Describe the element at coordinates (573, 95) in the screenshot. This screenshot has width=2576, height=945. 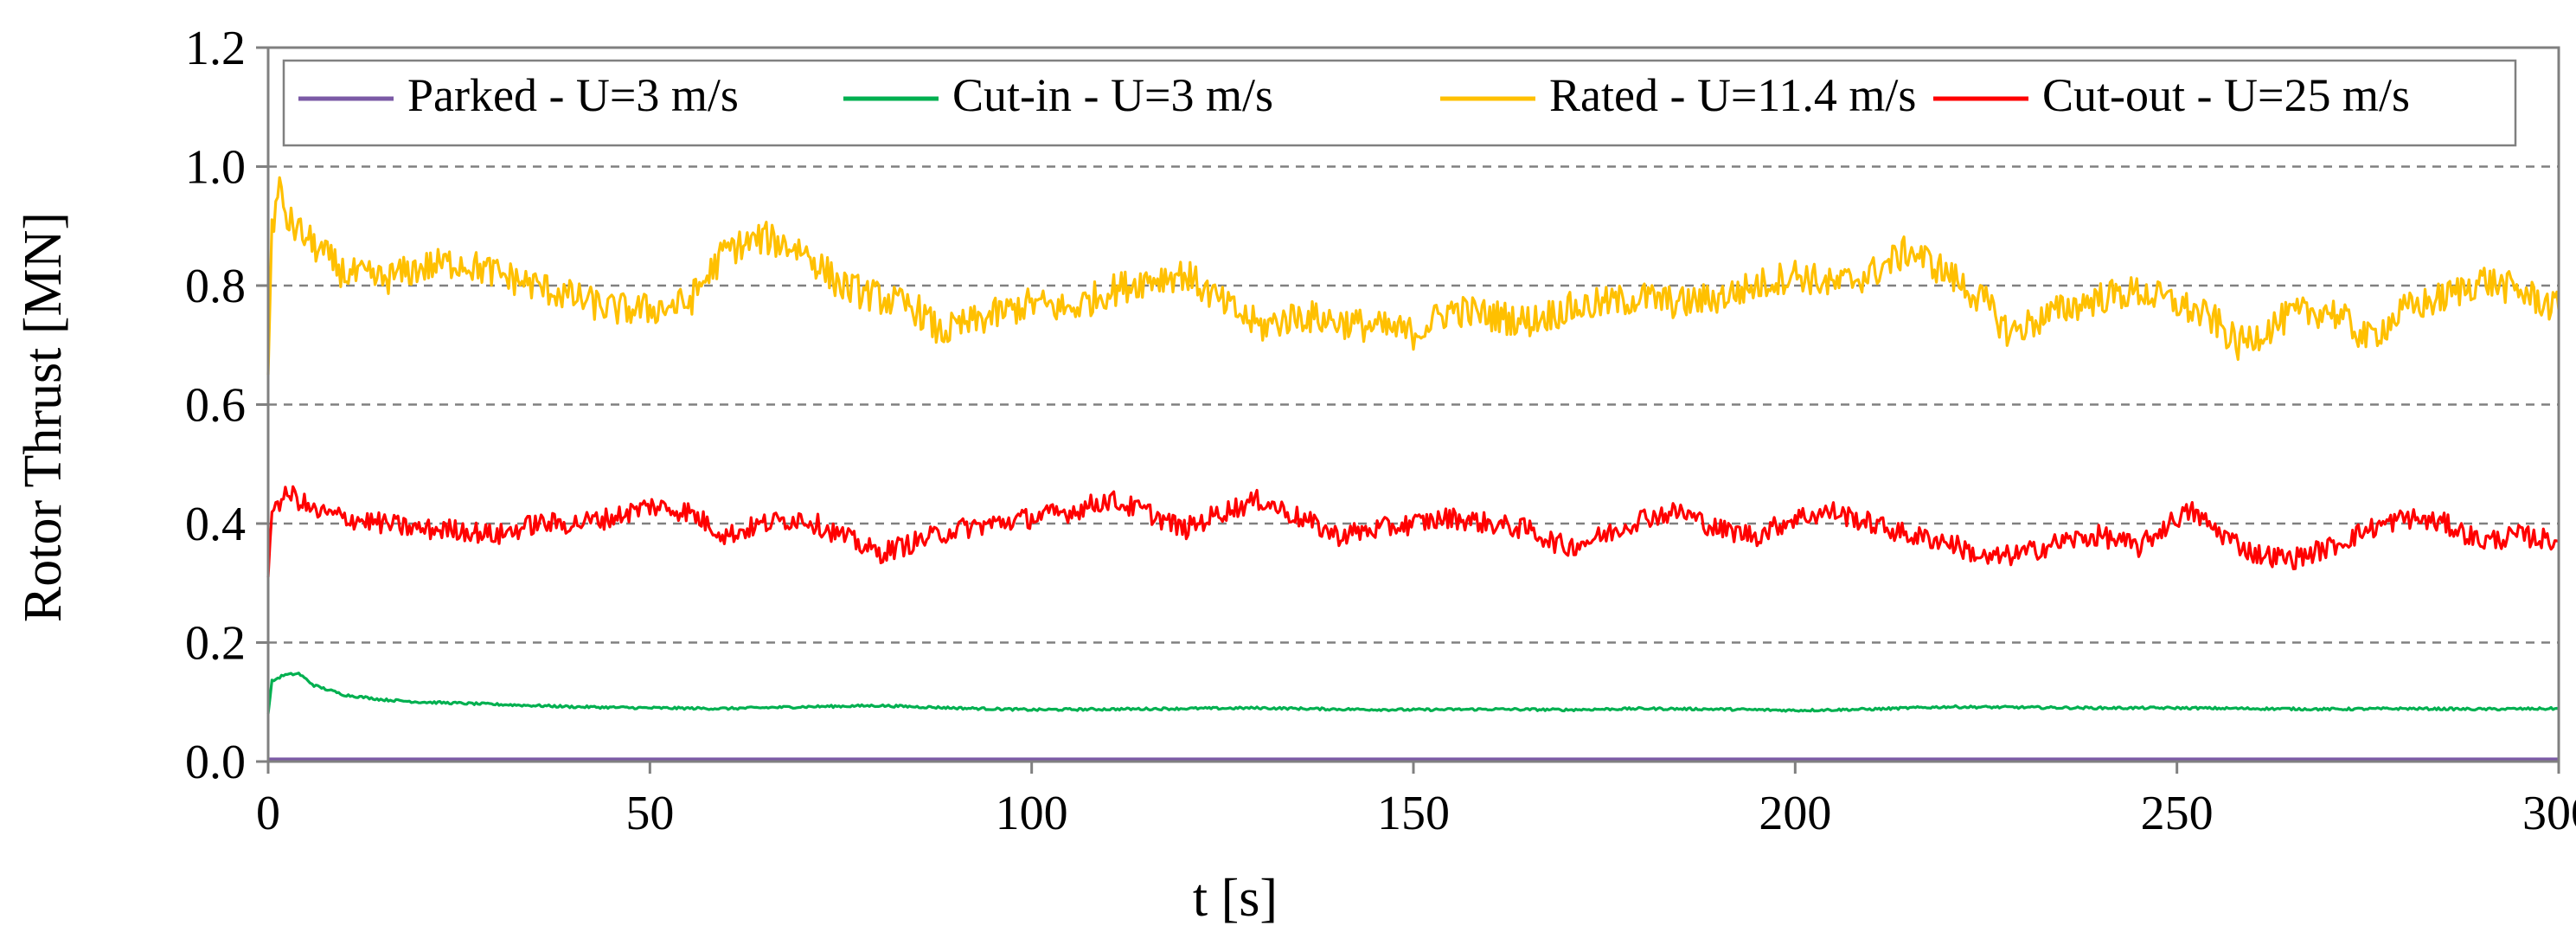
I see `legend-label-0: Parked - U=3 m/s` at that location.